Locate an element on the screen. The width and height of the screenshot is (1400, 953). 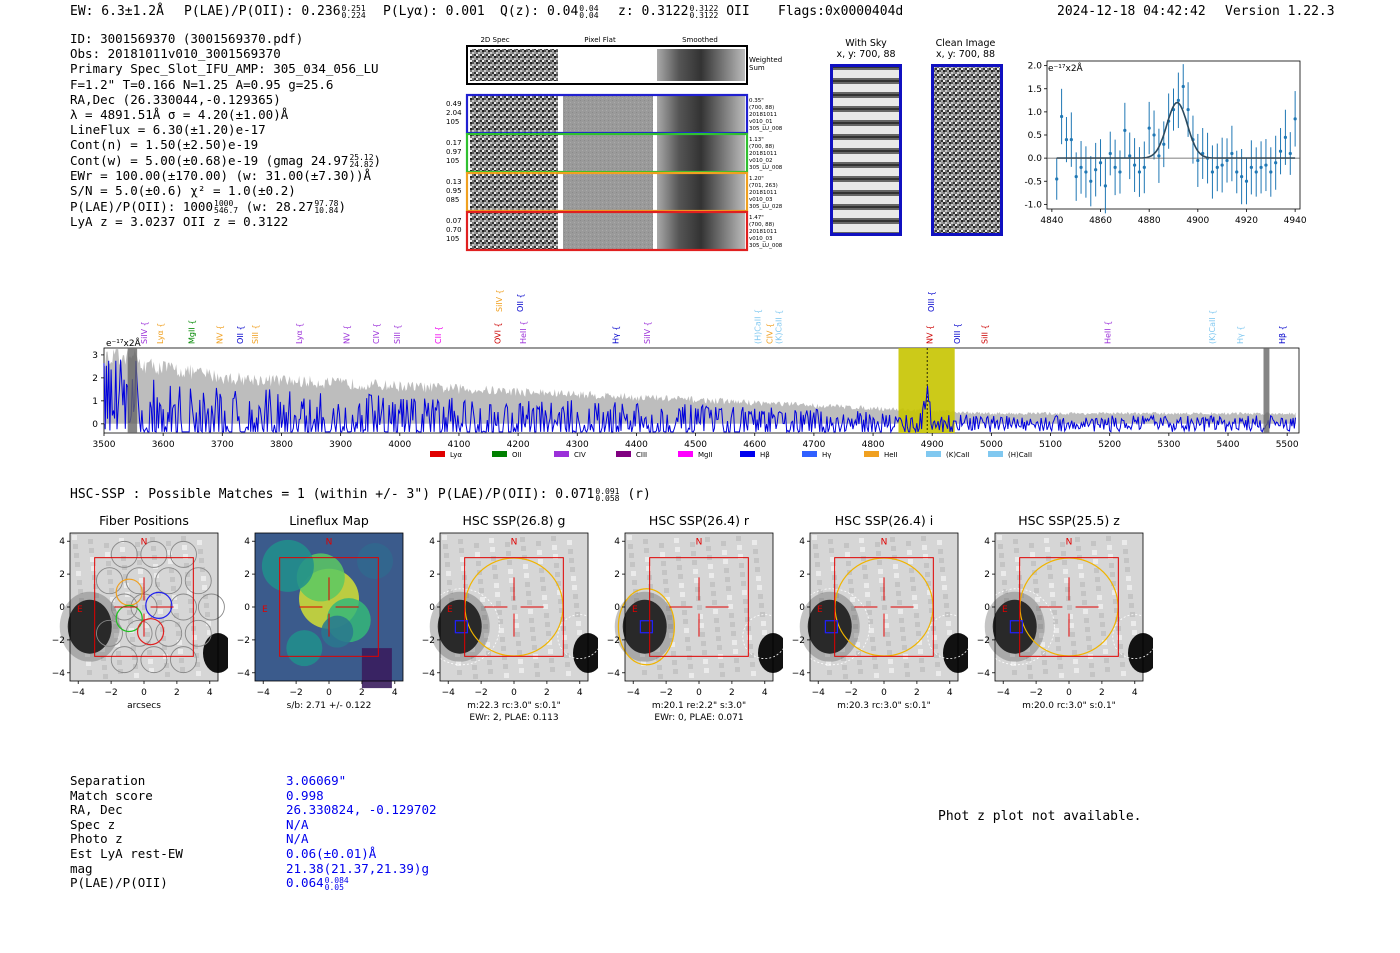
cutout-row-frame is located at coordinates (607, 231).